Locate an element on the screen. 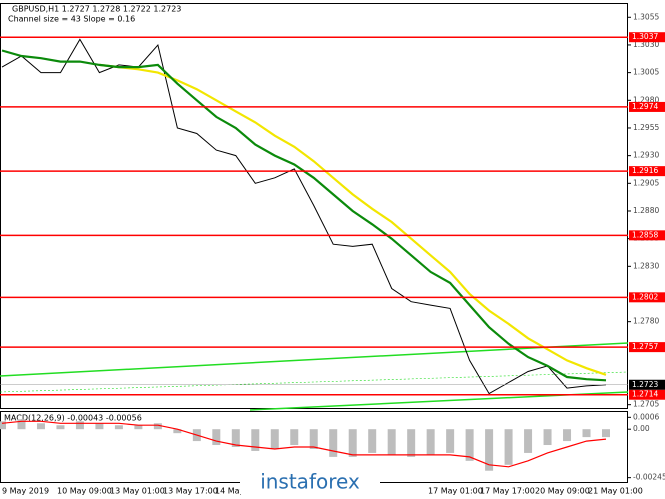  level-label: 1.2714 is located at coordinates (645, 394).